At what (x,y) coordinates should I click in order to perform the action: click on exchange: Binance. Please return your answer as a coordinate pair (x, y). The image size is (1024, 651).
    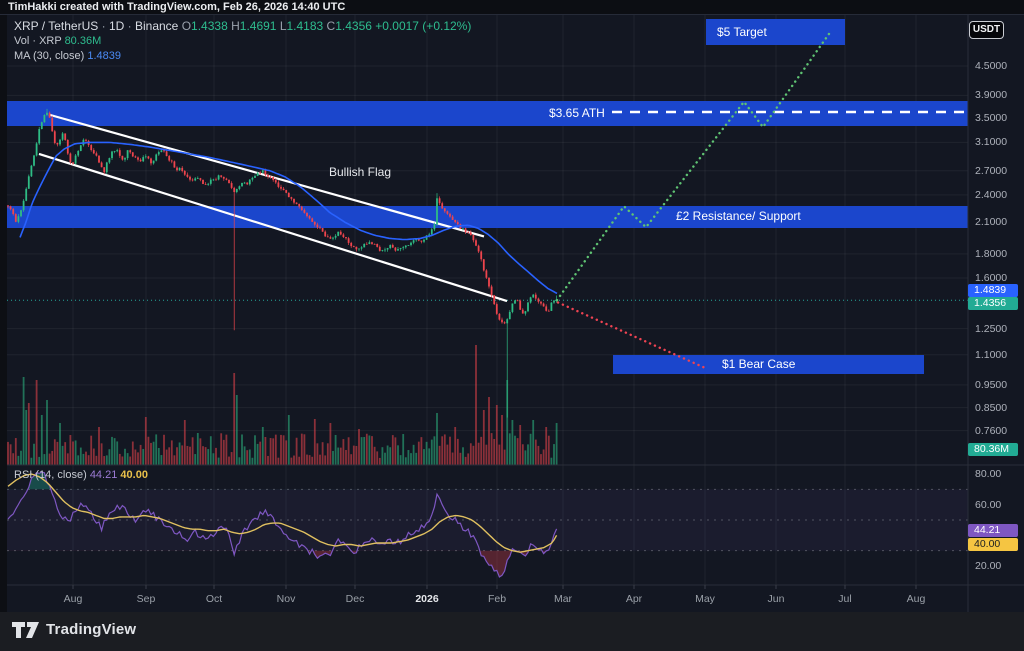
    Looking at the image, I should click on (156, 26).